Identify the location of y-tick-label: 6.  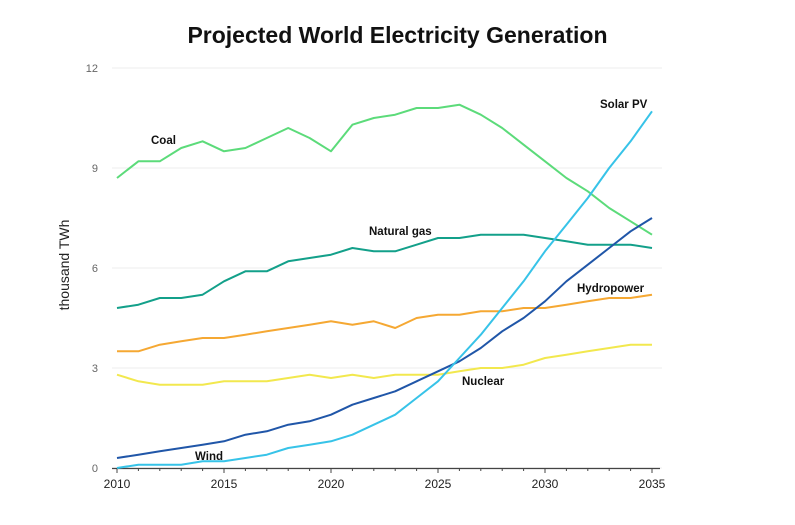
(95, 269).